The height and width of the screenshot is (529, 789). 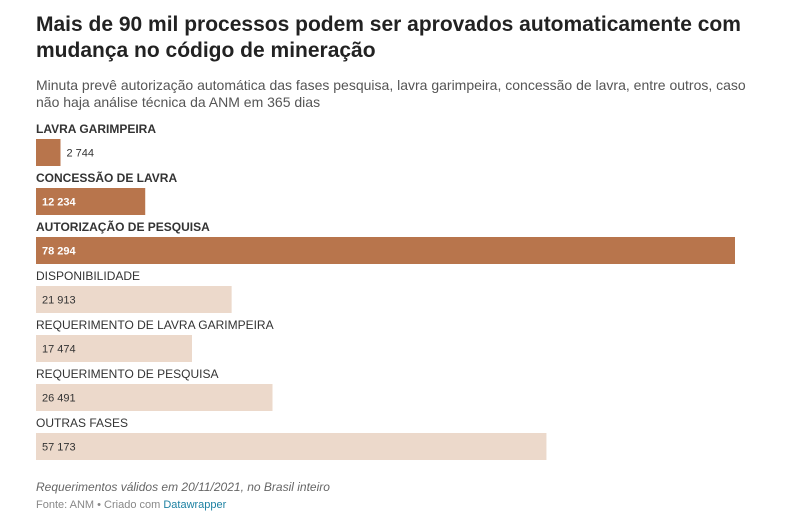 What do you see at coordinates (59, 350) in the screenshot?
I see `value-label: 17 474` at bounding box center [59, 350].